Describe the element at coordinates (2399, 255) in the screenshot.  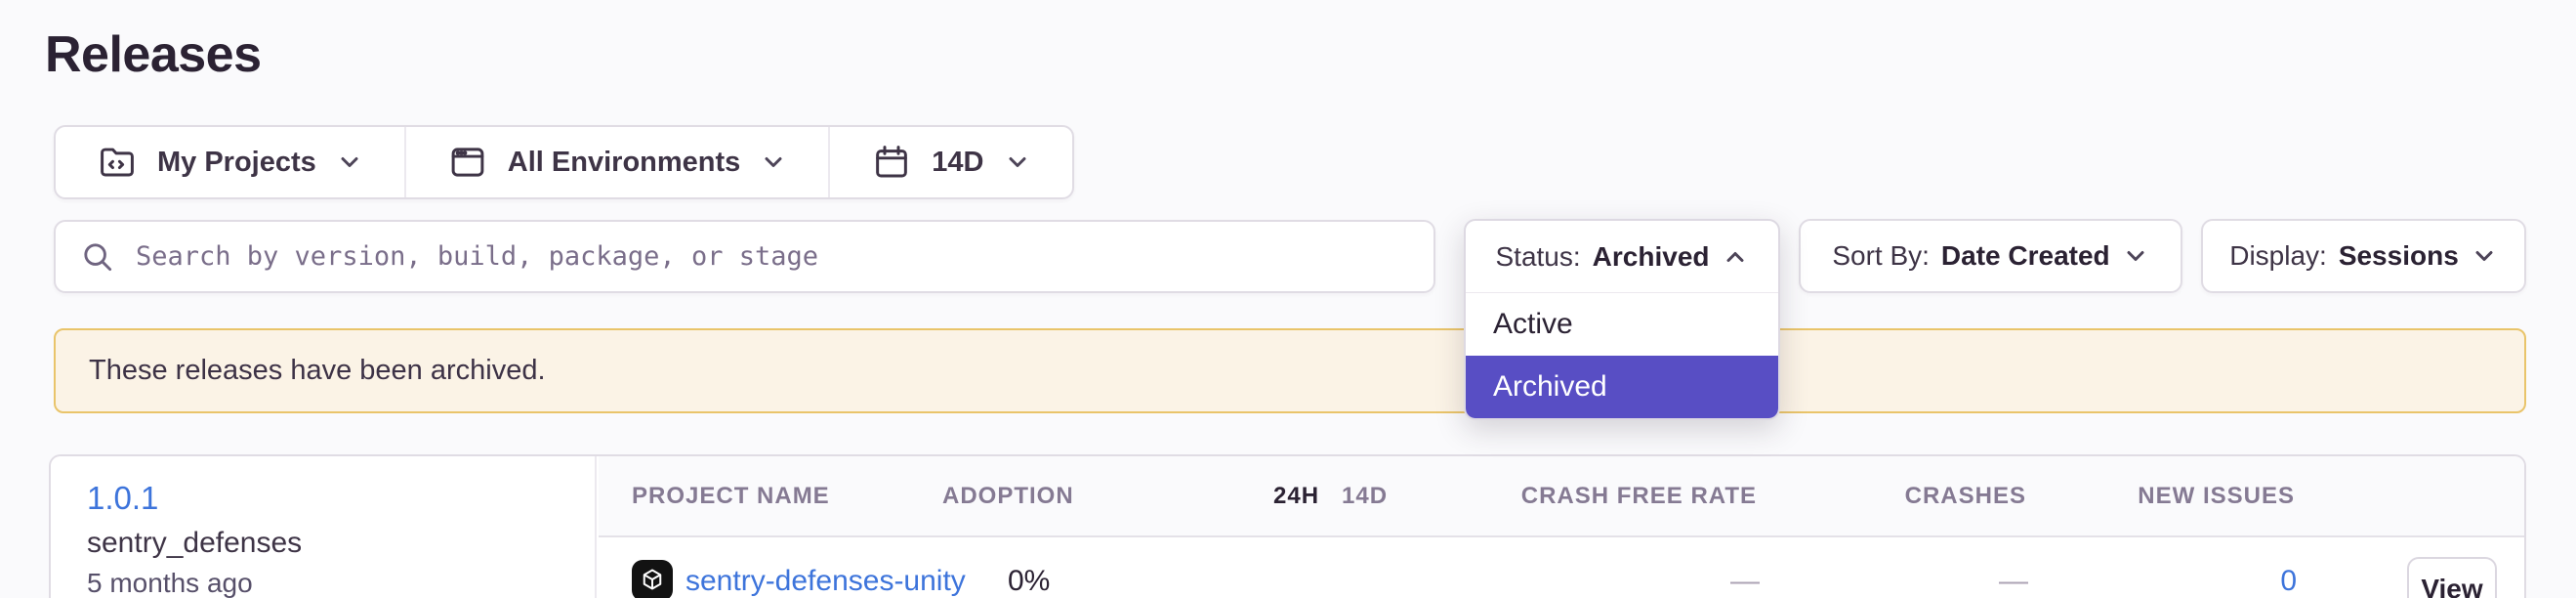
I see `display-value: Sessions` at that location.